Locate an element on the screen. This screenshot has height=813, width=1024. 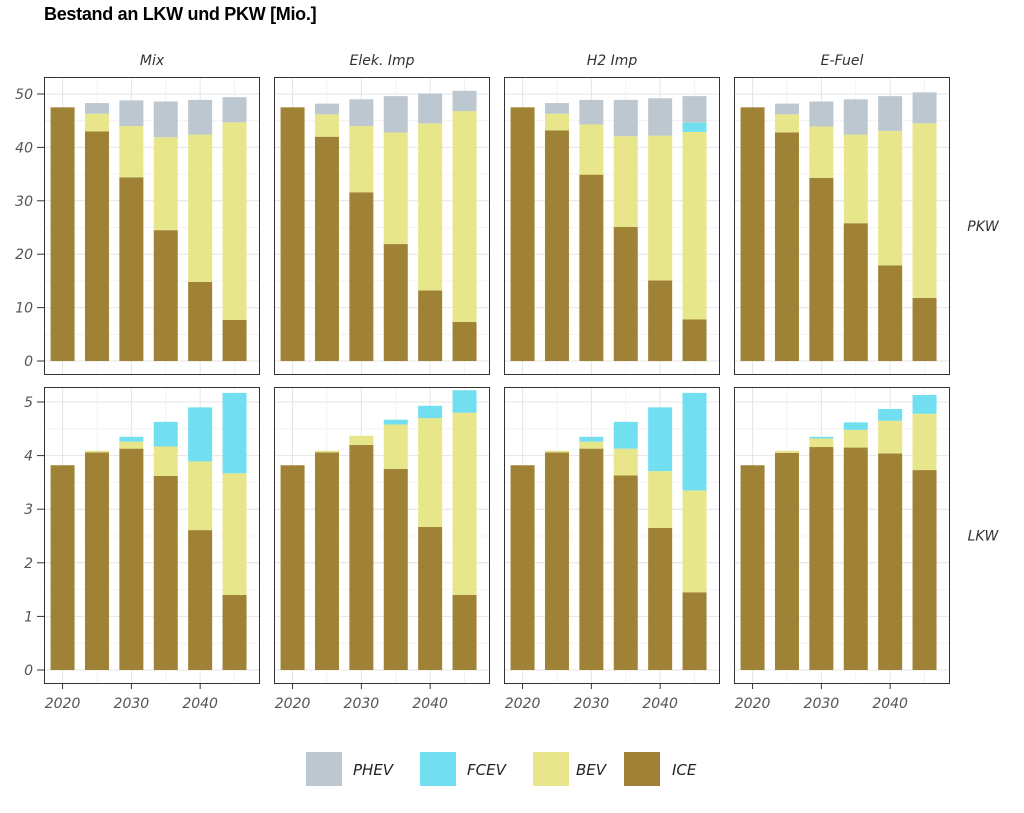
bar-pkw-h2-imp-2040-ice is located at coordinates (660, 320).